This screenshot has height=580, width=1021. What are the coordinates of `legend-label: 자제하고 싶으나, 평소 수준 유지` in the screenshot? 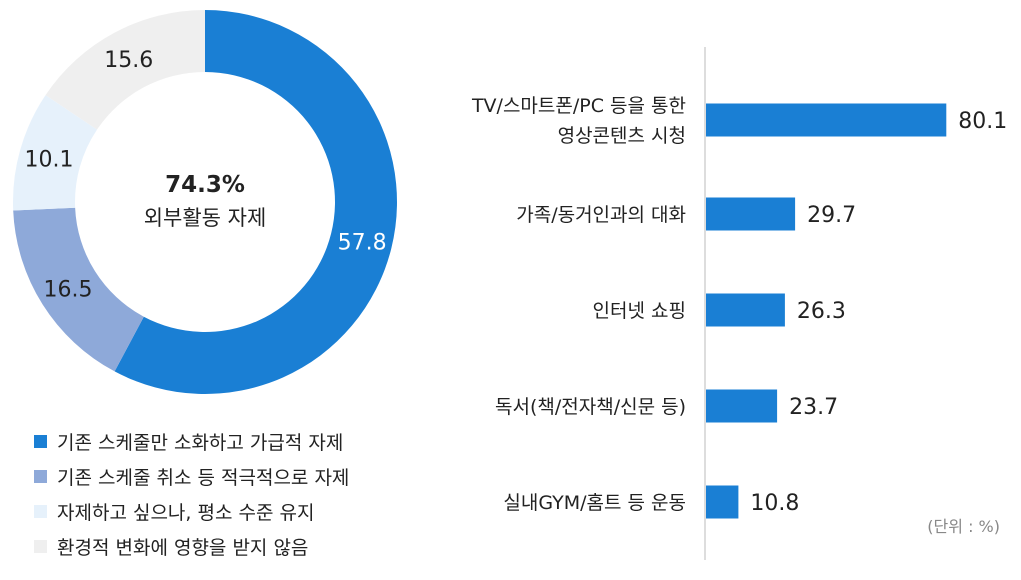 It's located at (186, 513).